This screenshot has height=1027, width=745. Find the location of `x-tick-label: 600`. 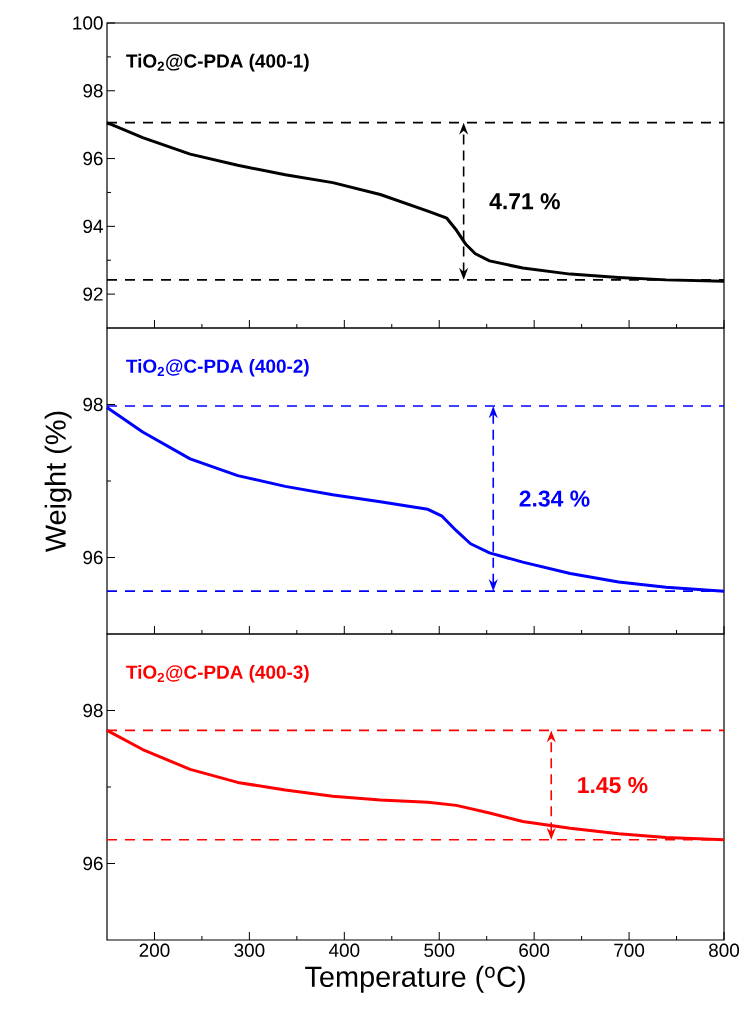

x-tick-label: 600 is located at coordinates (534, 950).